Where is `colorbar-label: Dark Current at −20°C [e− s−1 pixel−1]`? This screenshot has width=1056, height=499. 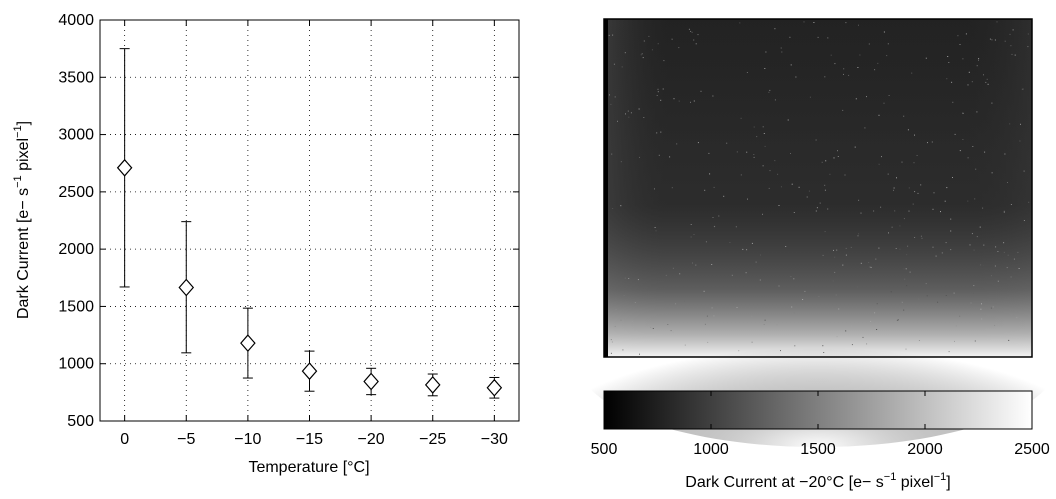 colorbar-label: Dark Current at −20°C [e− s−1 pixel−1] is located at coordinates (817, 481).